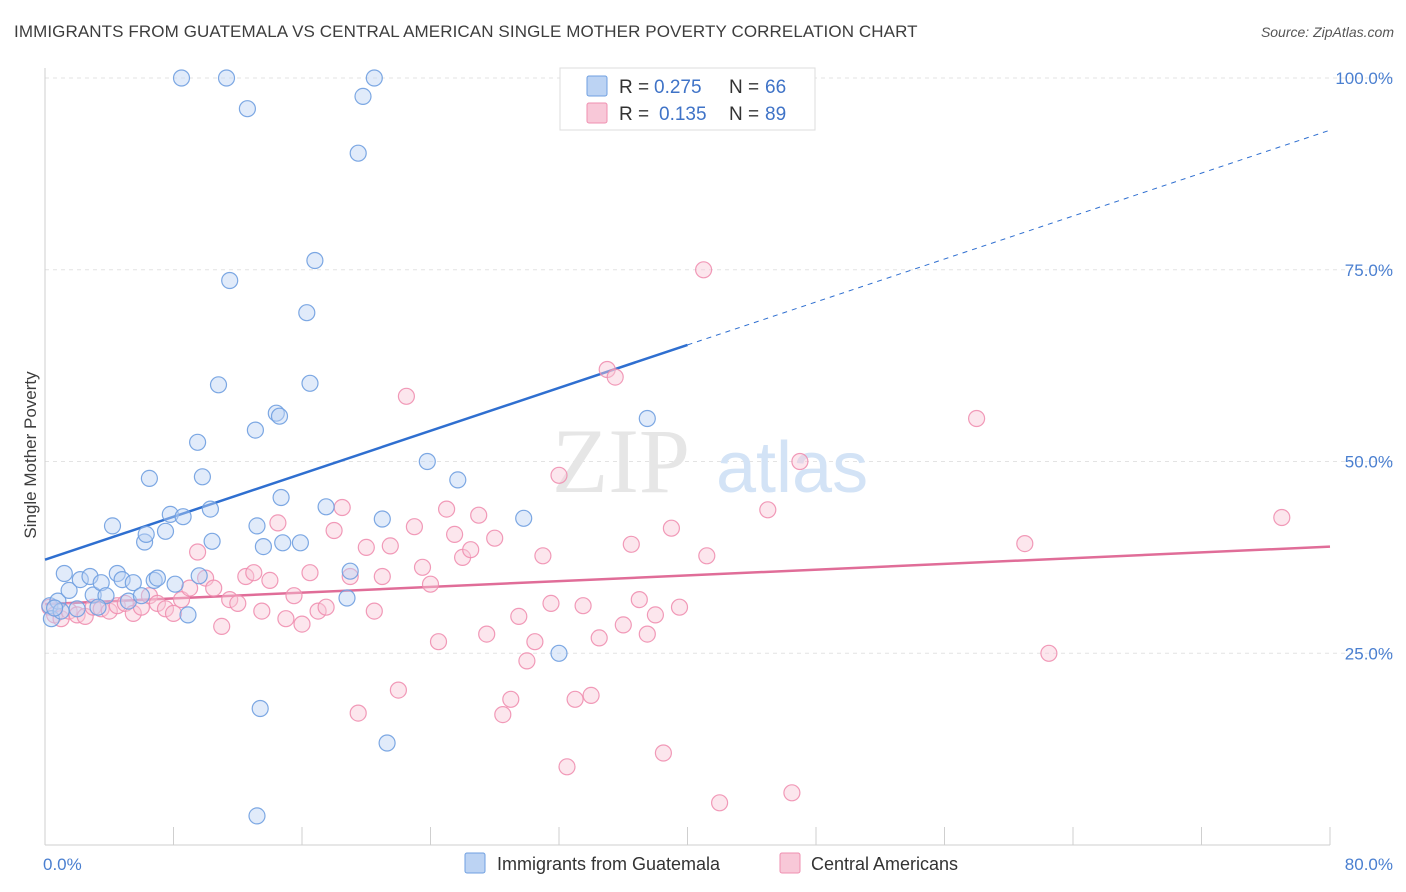 The height and width of the screenshot is (892, 1406). What do you see at coordinates (744, 87) in the screenshot?
I see `legend-n-label-1: N =` at bounding box center [744, 87].